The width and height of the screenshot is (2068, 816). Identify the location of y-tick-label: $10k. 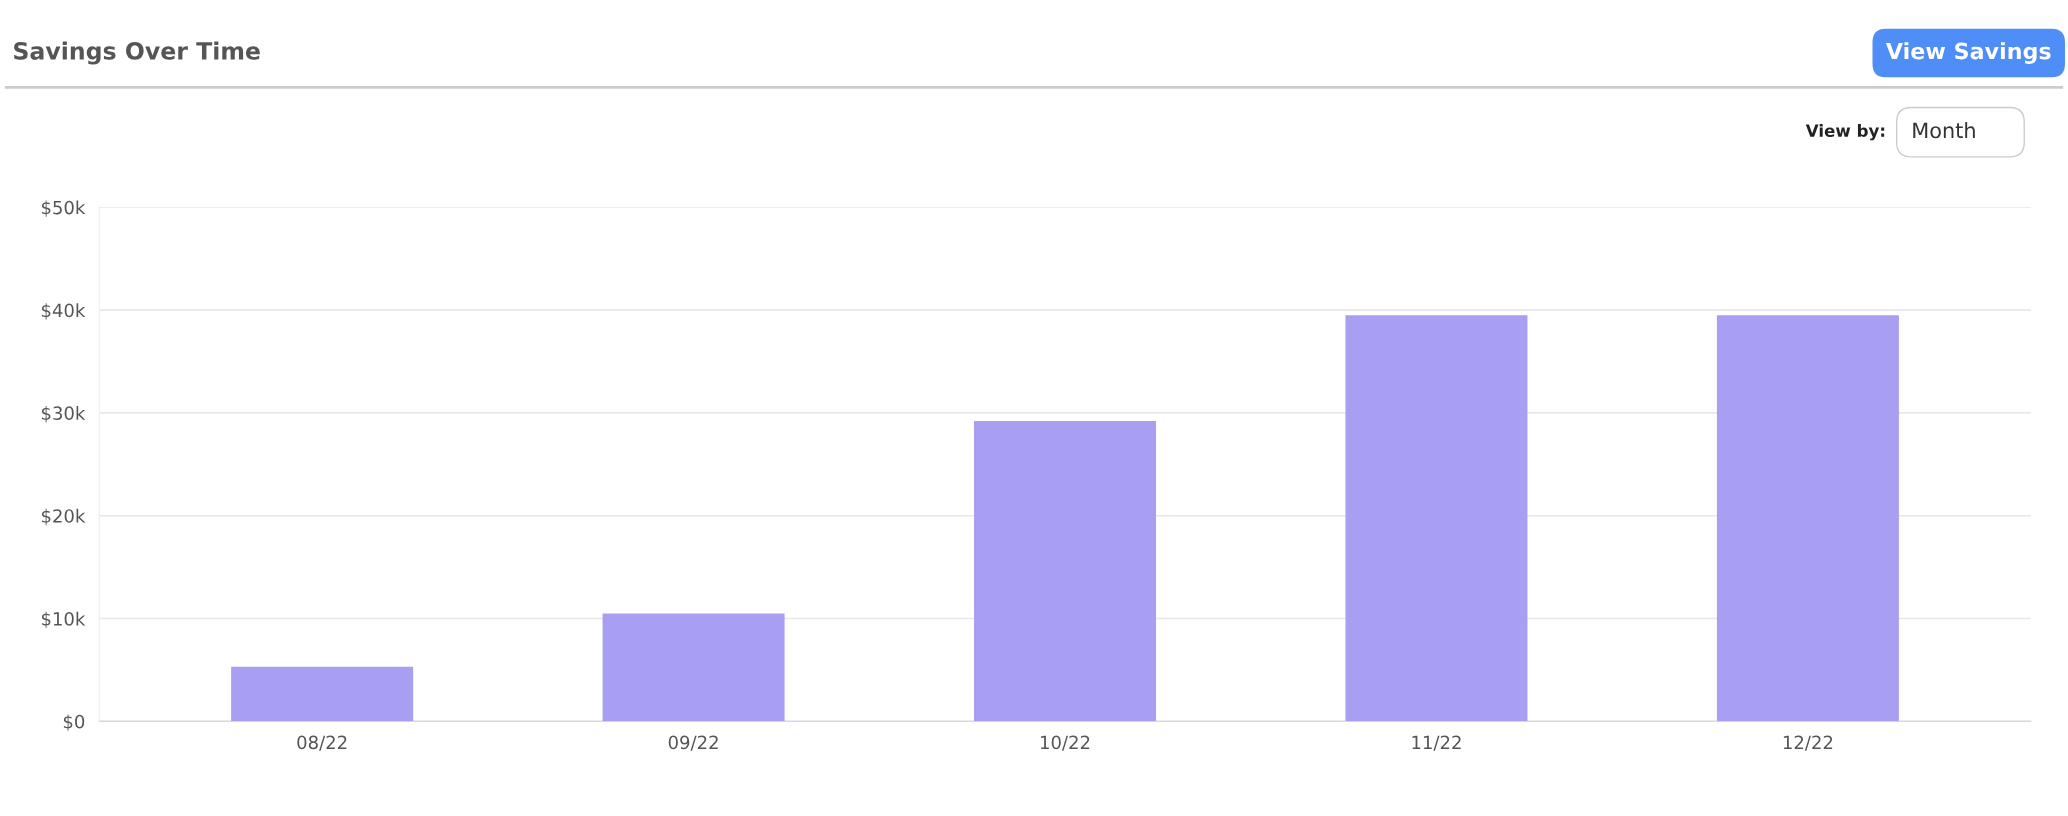
(63, 620).